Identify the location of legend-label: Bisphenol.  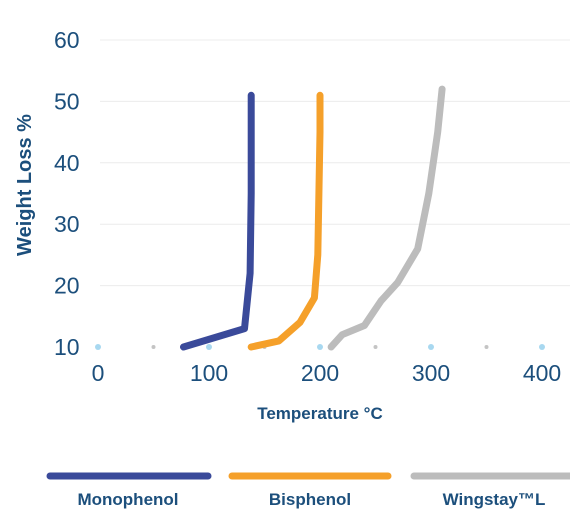
(310, 499).